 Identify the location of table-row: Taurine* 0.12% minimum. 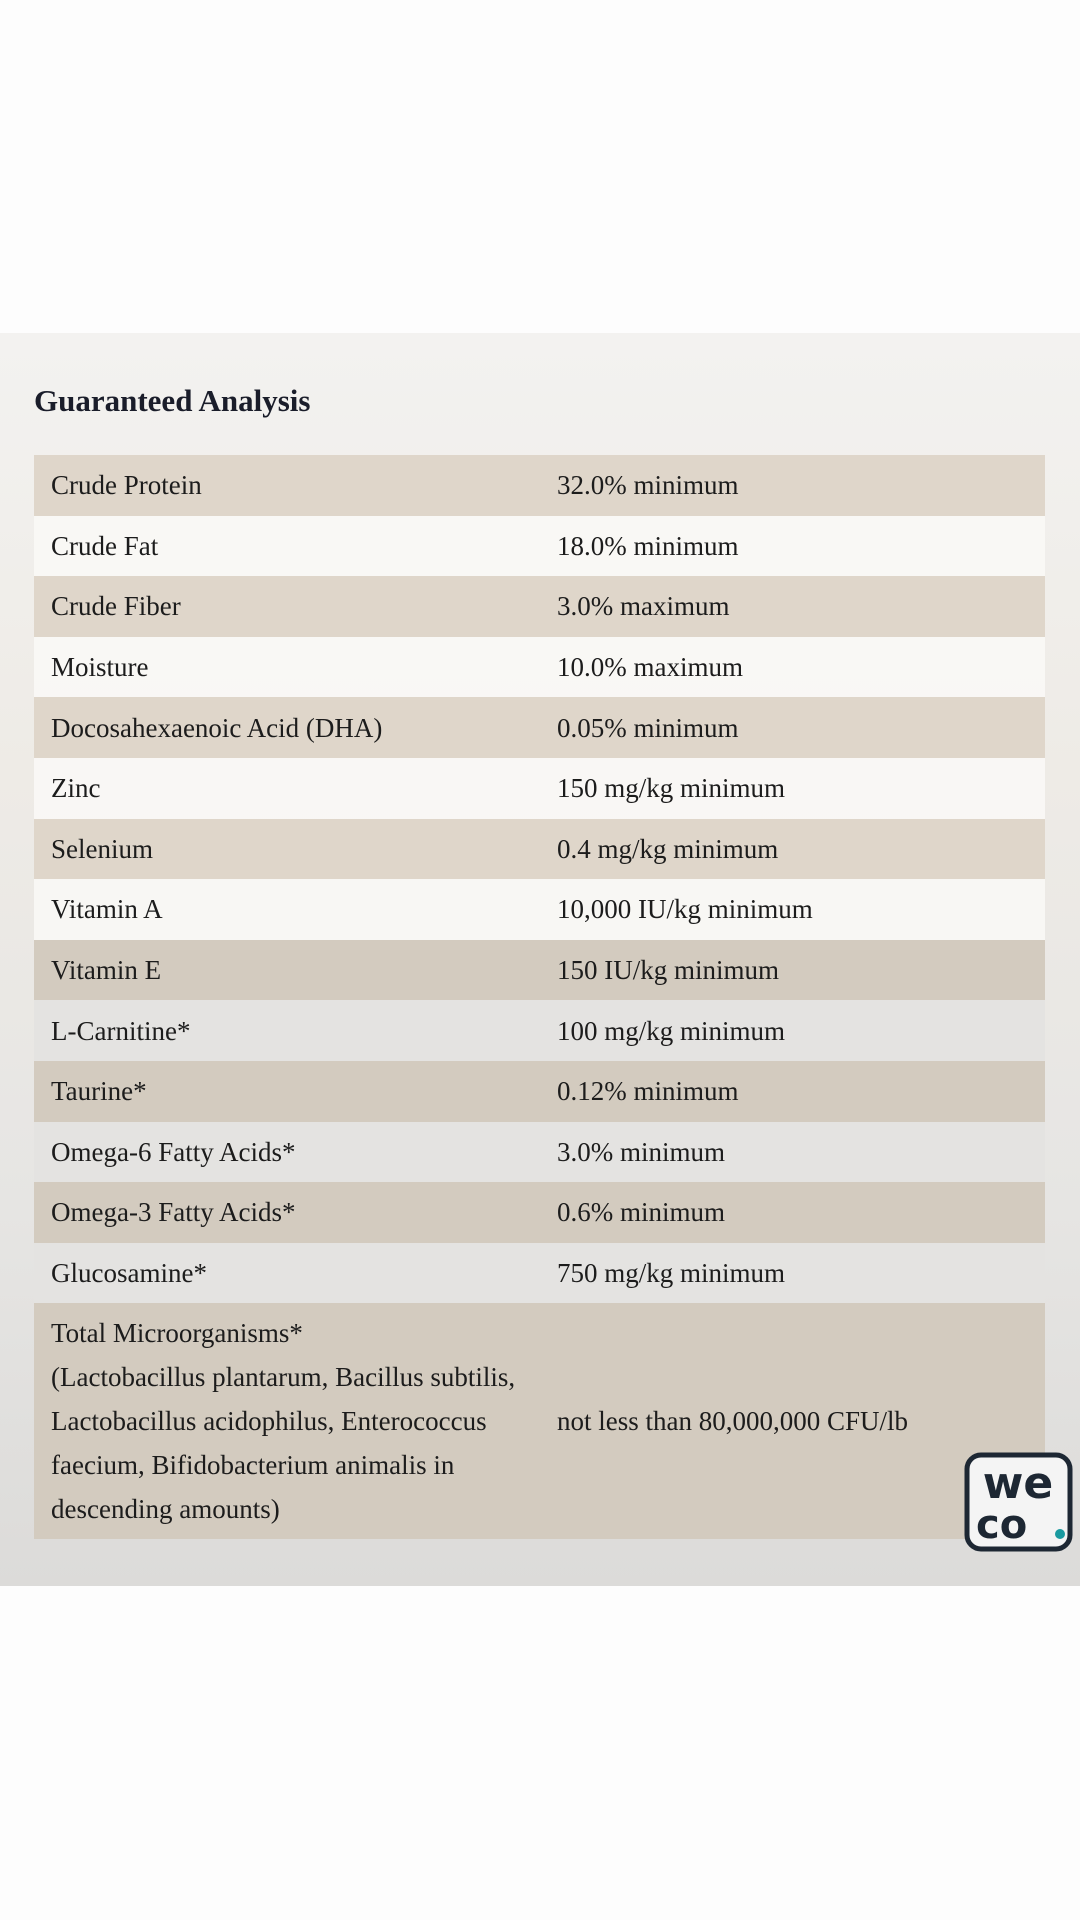
(539, 1091).